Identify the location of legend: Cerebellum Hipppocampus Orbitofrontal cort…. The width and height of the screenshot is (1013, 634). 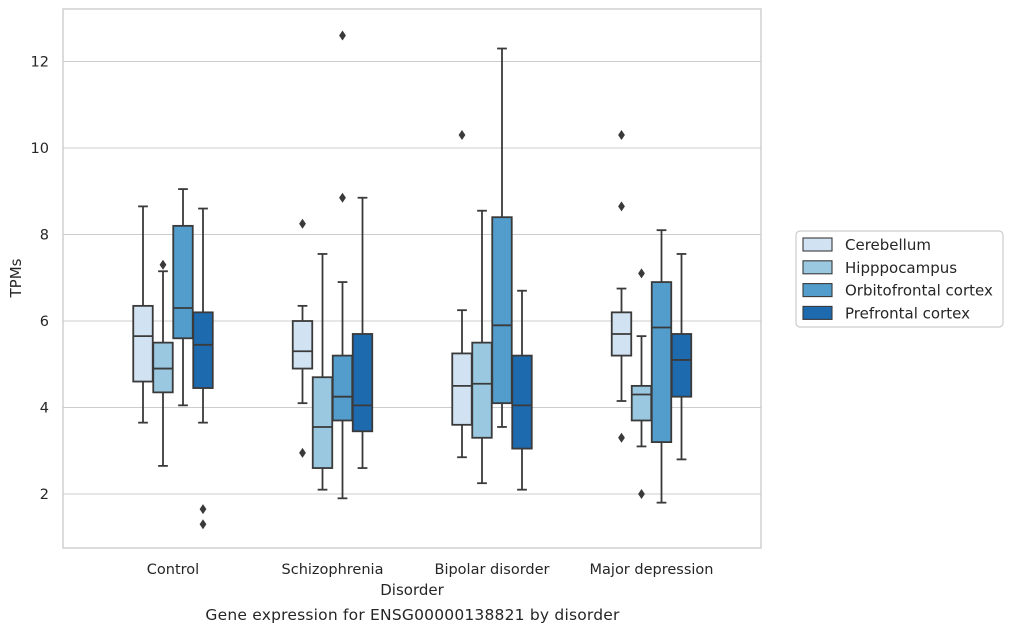
(899, 279).